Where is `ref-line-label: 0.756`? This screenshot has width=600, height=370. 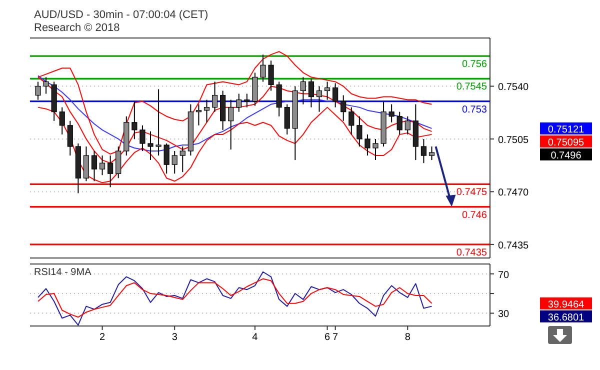 ref-line-label: 0.756 is located at coordinates (475, 64).